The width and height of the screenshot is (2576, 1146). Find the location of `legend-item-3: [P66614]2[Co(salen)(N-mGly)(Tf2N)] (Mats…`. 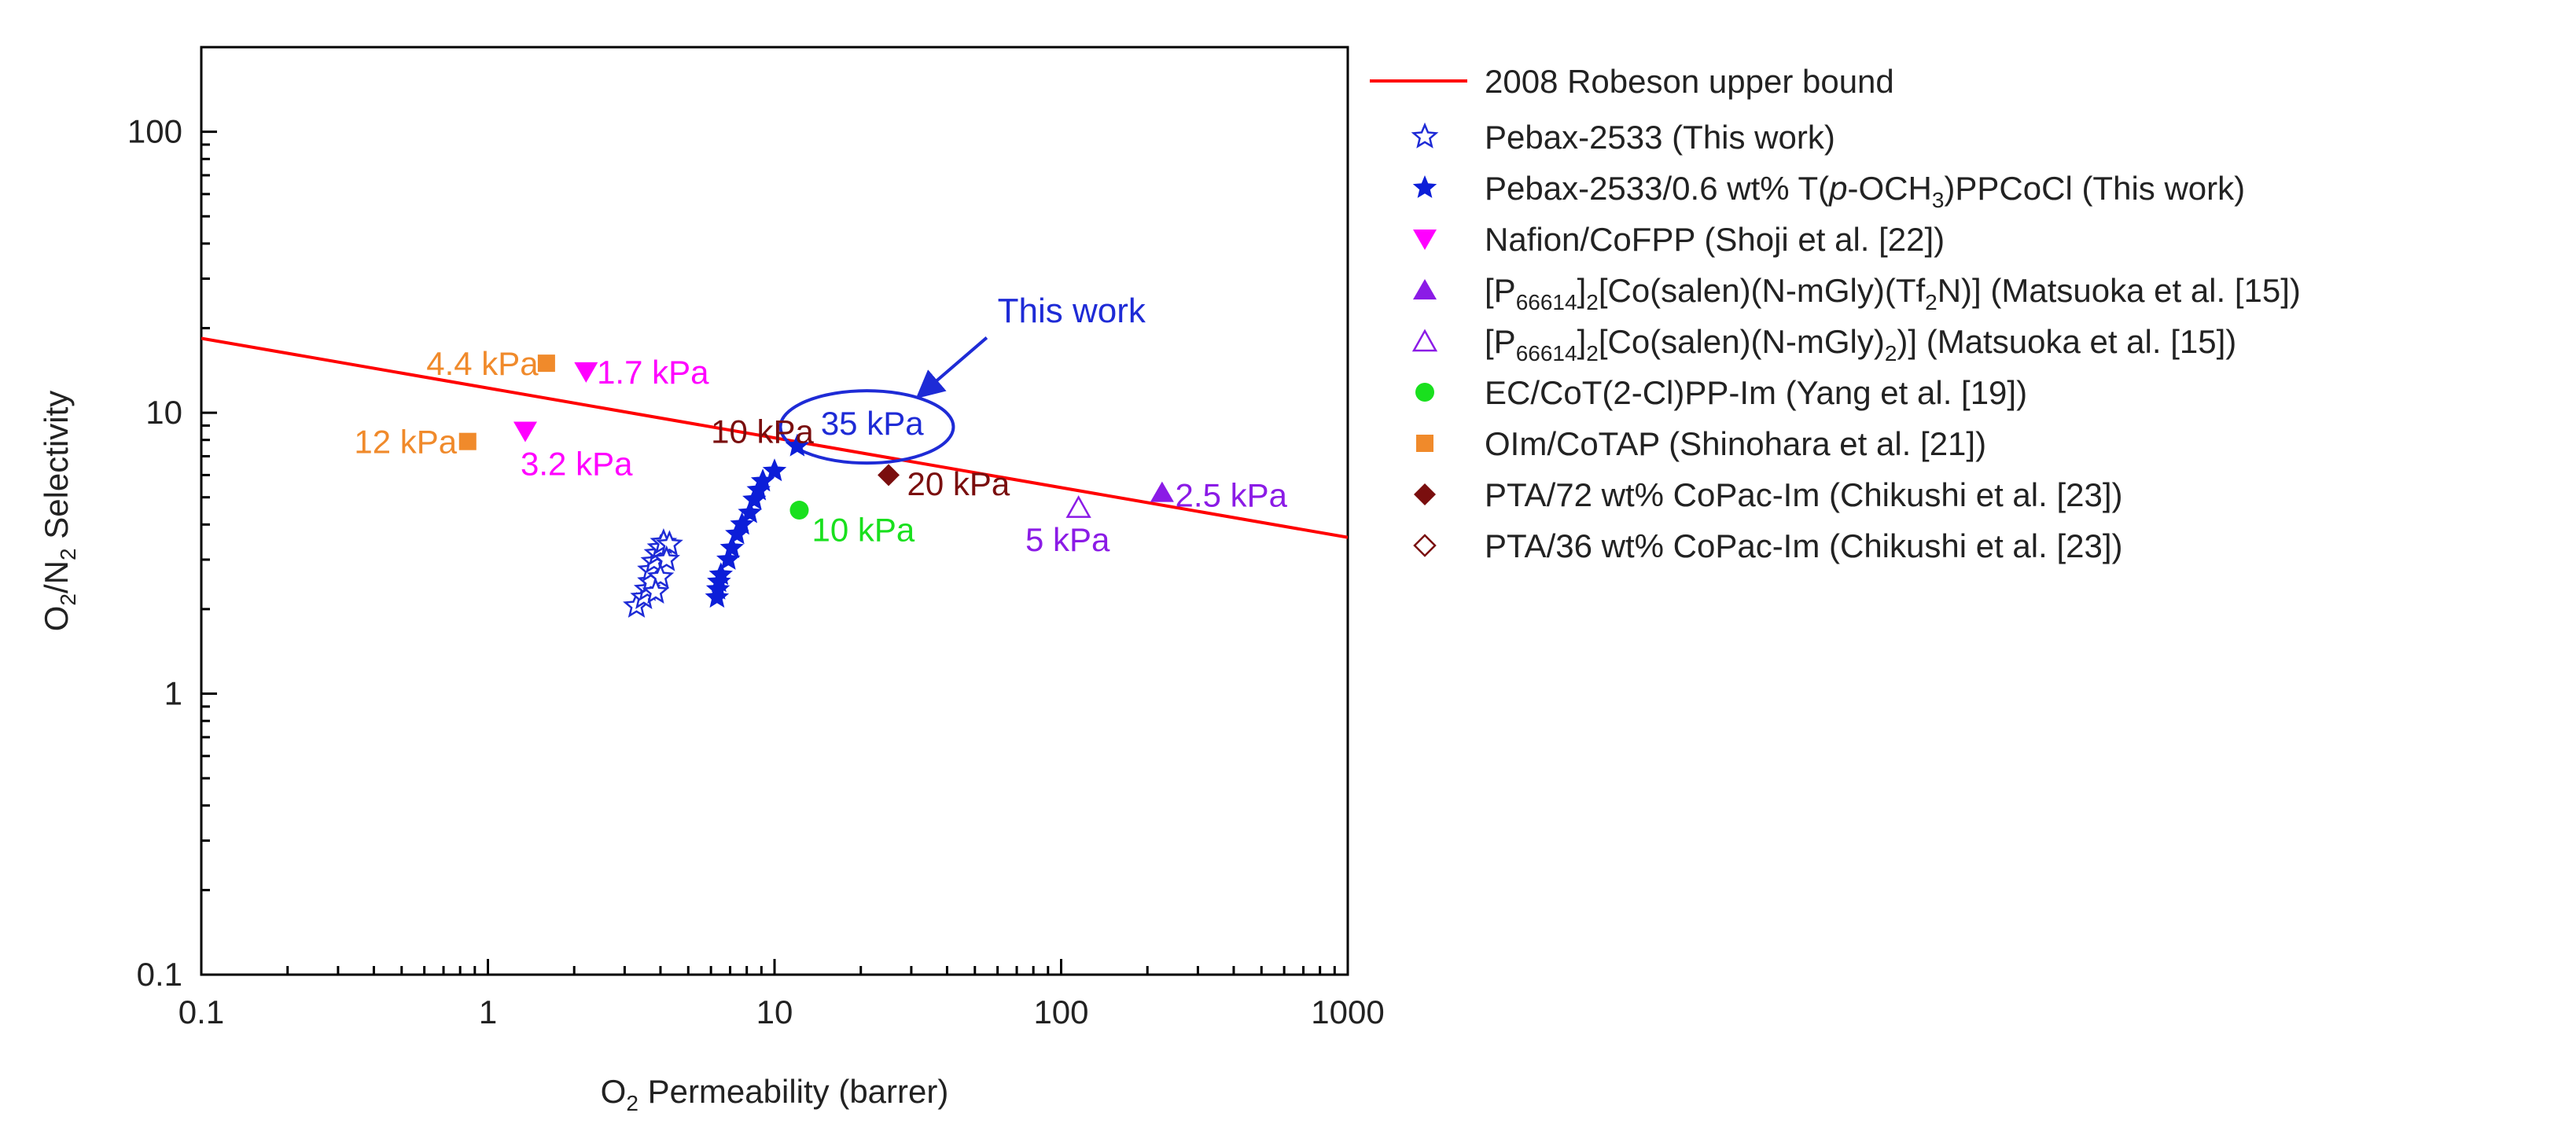

legend-item-3: [P66614]2[Co(salen)(N-mGly)(Tf2N)] (Mats… is located at coordinates (1857, 293).